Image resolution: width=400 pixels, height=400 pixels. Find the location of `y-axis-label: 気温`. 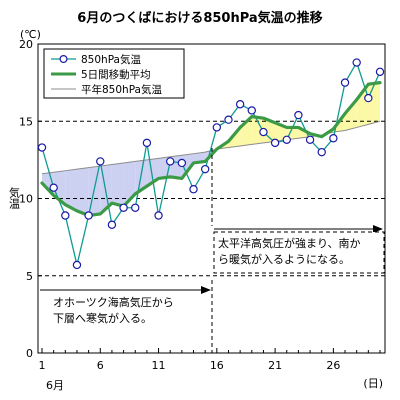

y-axis-label: 気温 is located at coordinates (14, 197).